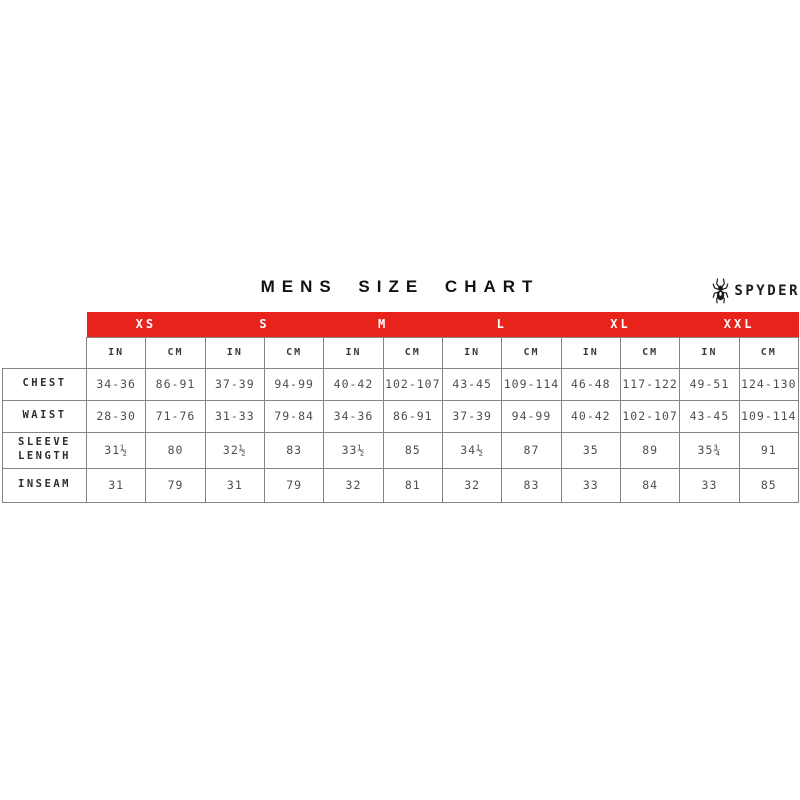 The width and height of the screenshot is (800, 800). Describe the element at coordinates (650, 450) in the screenshot. I see `cell: 89` at that location.